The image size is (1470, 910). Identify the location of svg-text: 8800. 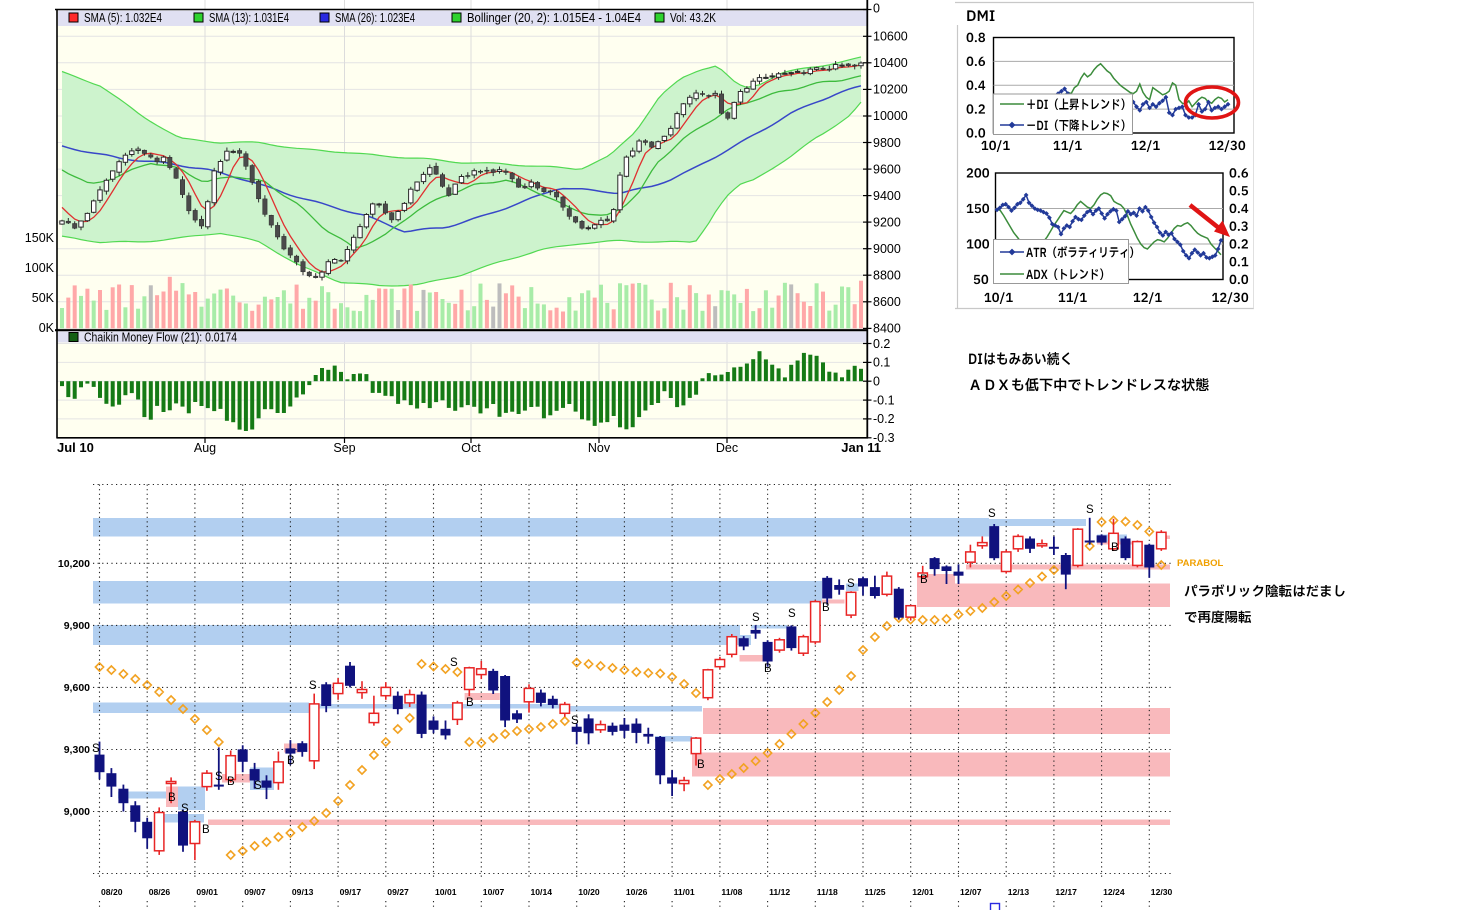
(887, 276).